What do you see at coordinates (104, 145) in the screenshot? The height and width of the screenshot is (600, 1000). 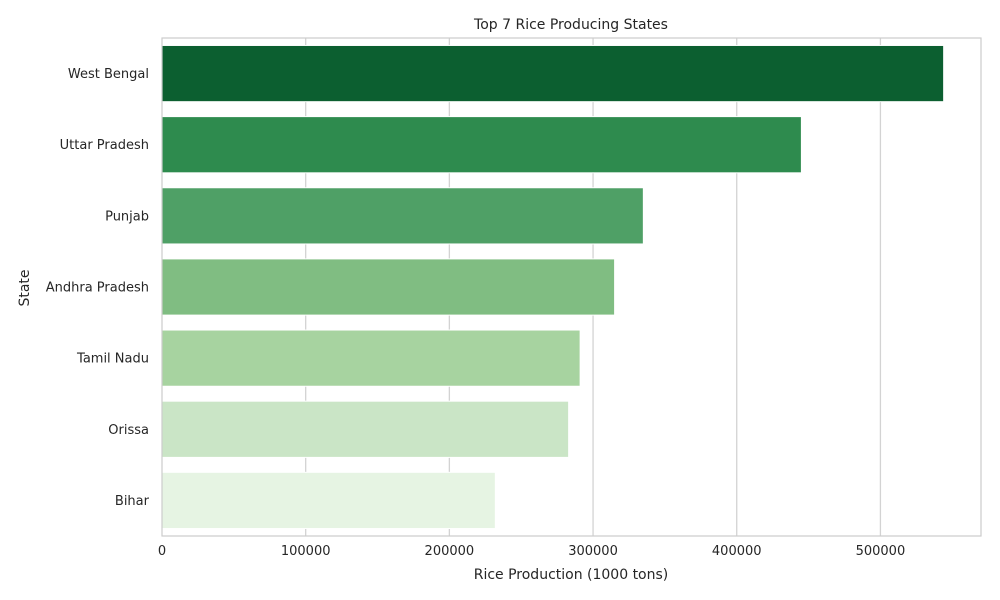 I see `y-tick-label: Uttar Pradesh` at bounding box center [104, 145].